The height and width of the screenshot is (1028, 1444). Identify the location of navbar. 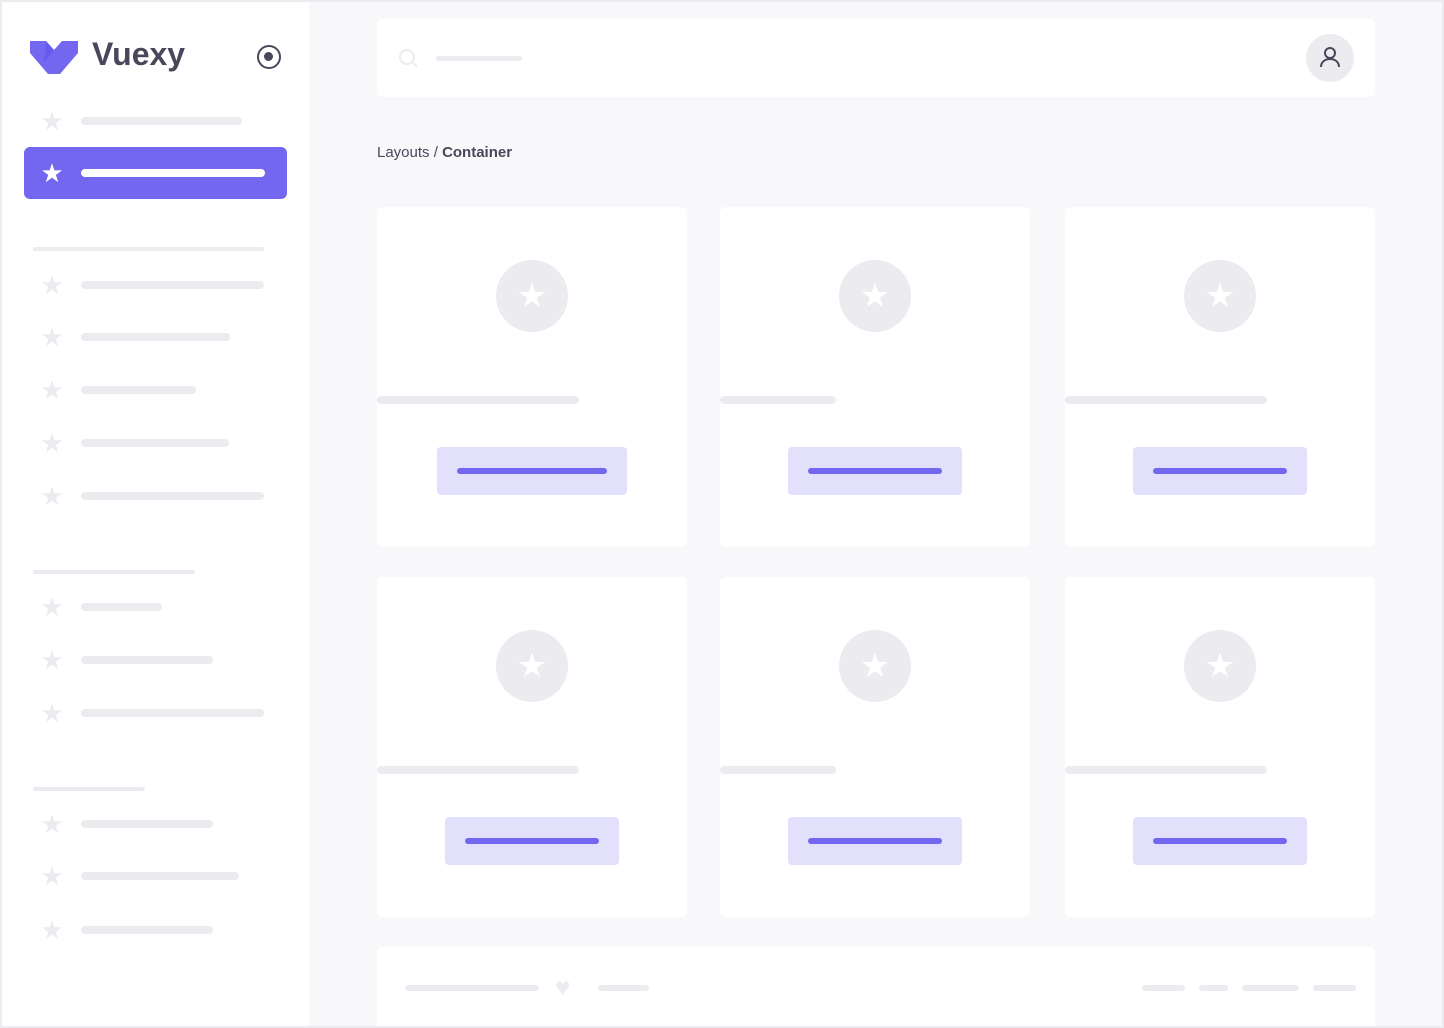
(876, 58).